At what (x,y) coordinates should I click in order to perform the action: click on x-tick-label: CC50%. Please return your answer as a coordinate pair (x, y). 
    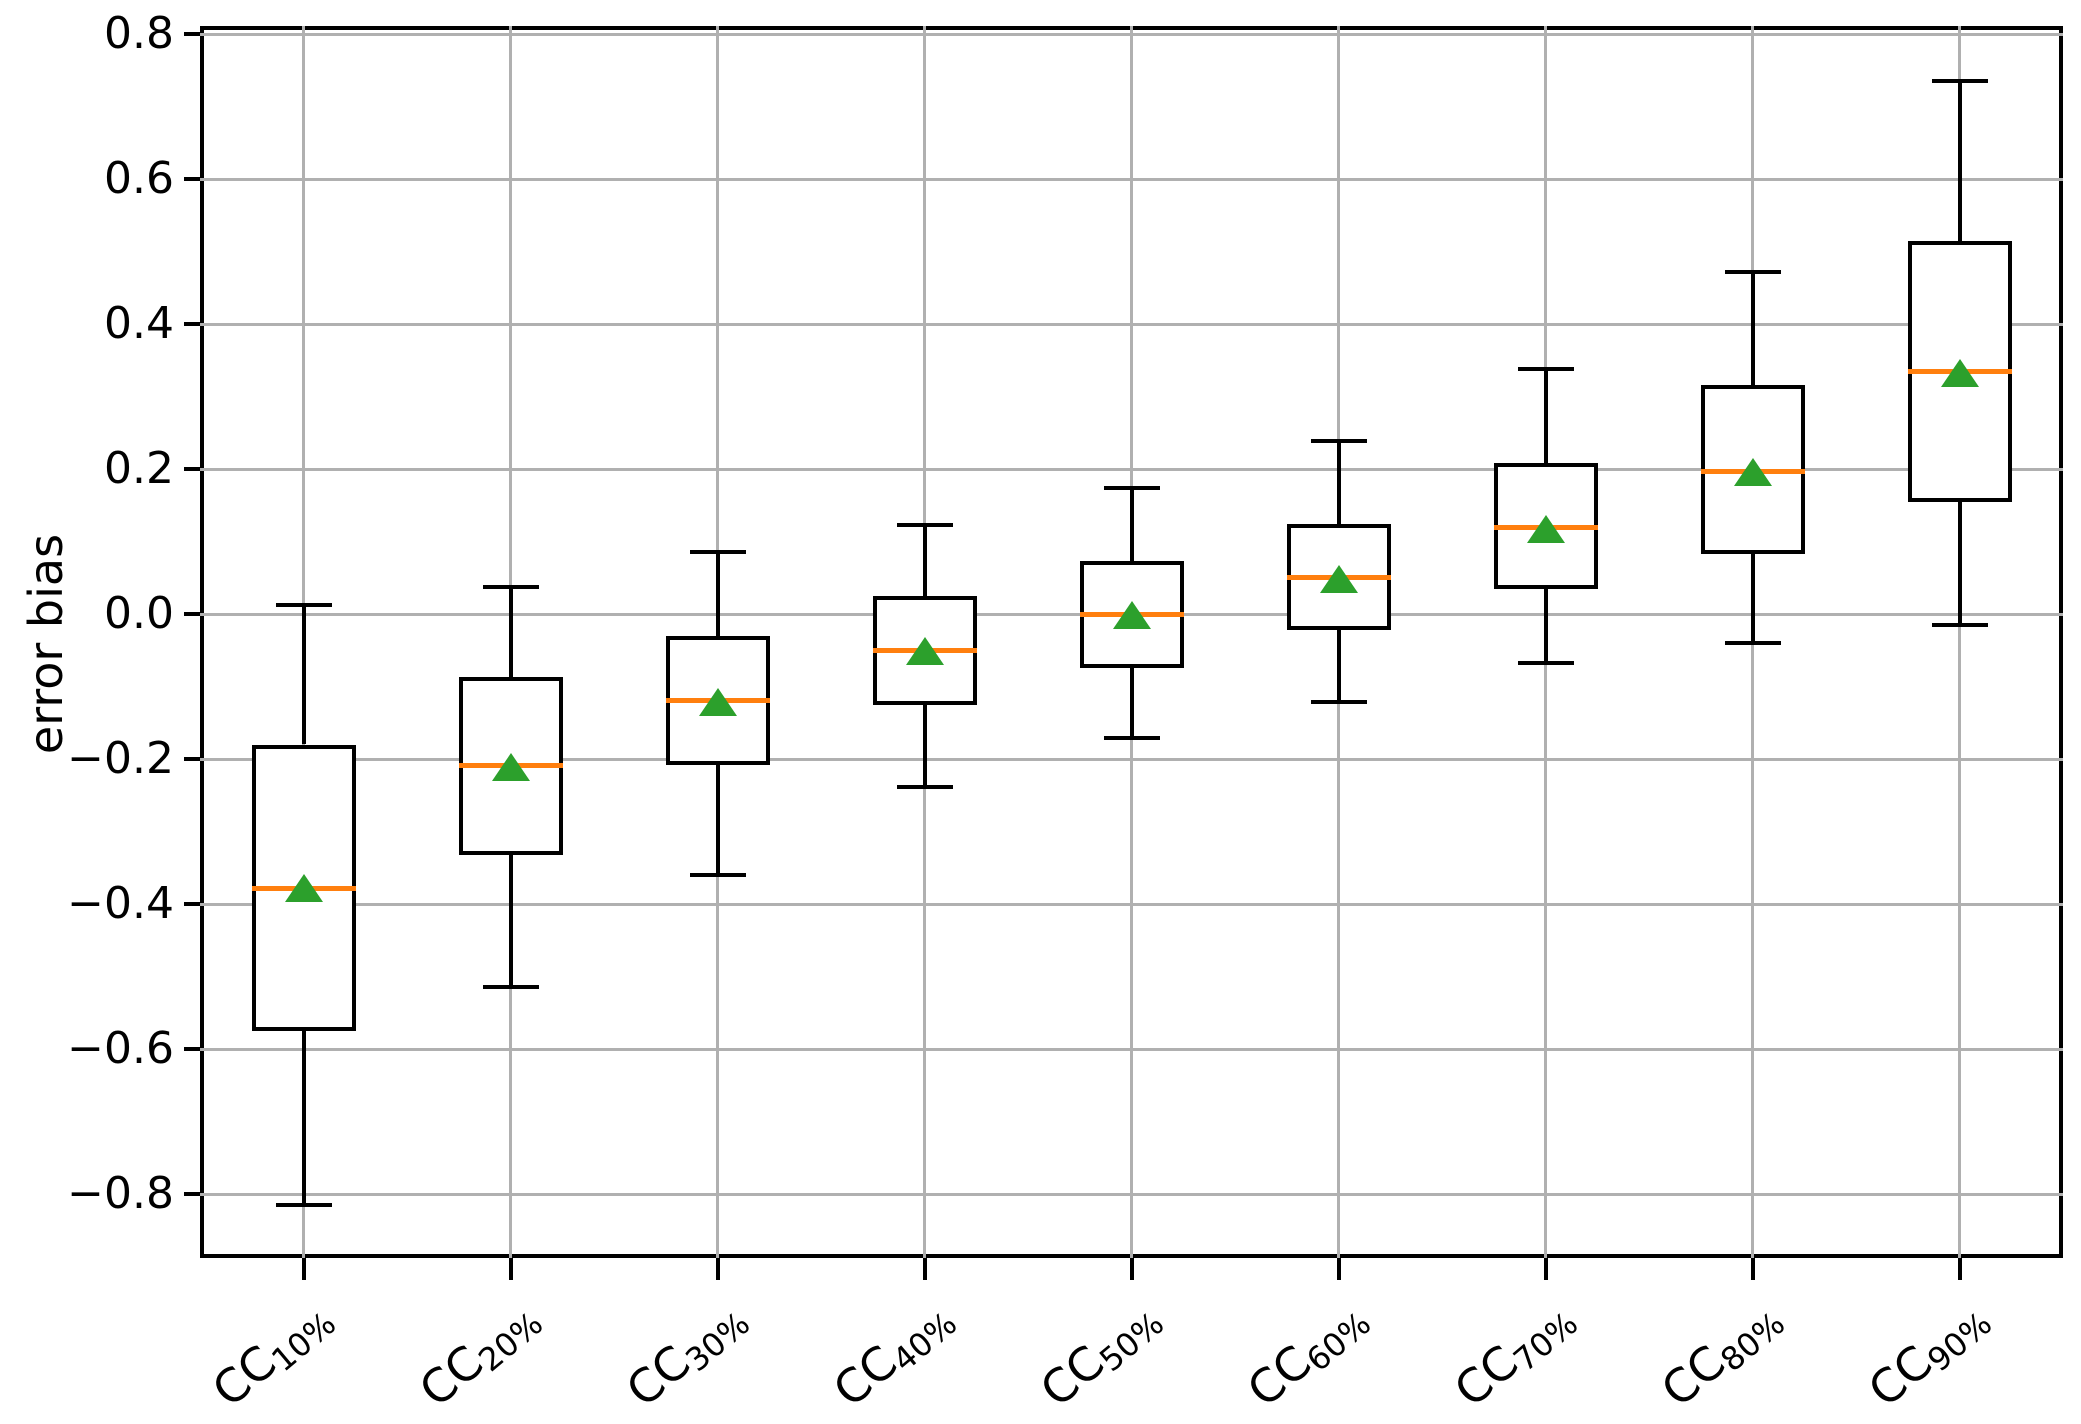
    Looking at the image, I should click on (1086, 1354).